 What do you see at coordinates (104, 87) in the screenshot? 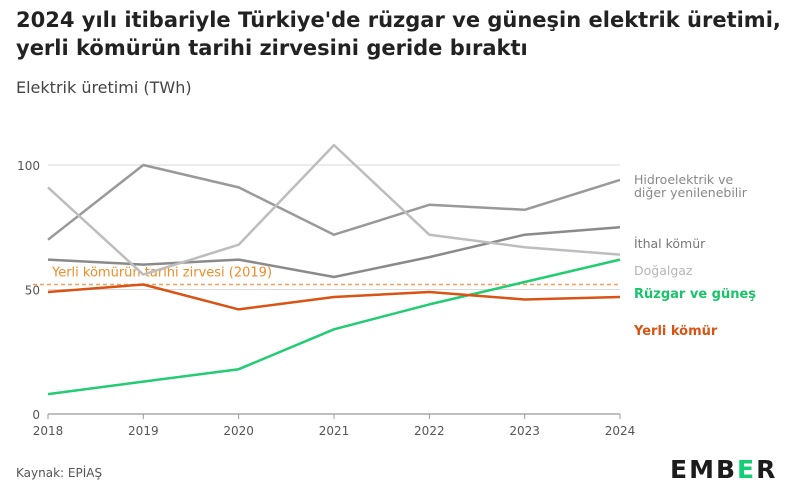
I see `chart-subtitle: Elektrik üretimi (TWh)` at bounding box center [104, 87].